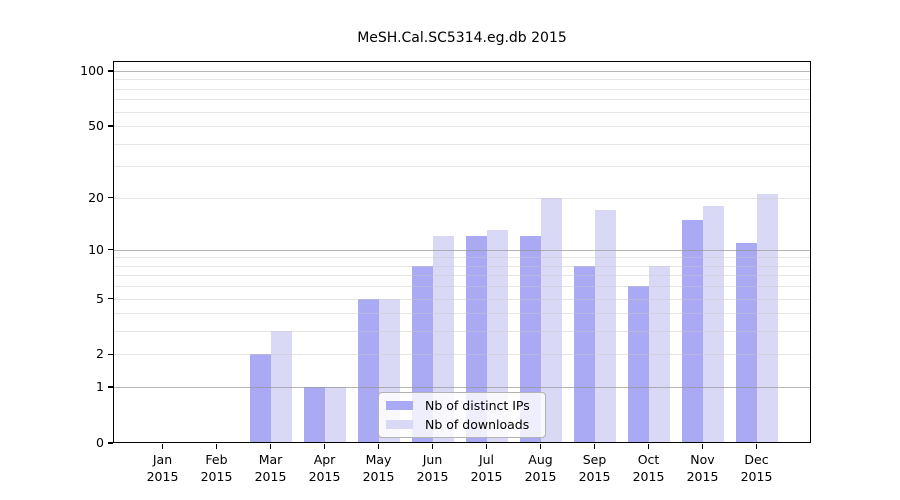  Describe the element at coordinates (649, 468) in the screenshot. I see `x-tick-label-oct: Oct 2015` at that location.